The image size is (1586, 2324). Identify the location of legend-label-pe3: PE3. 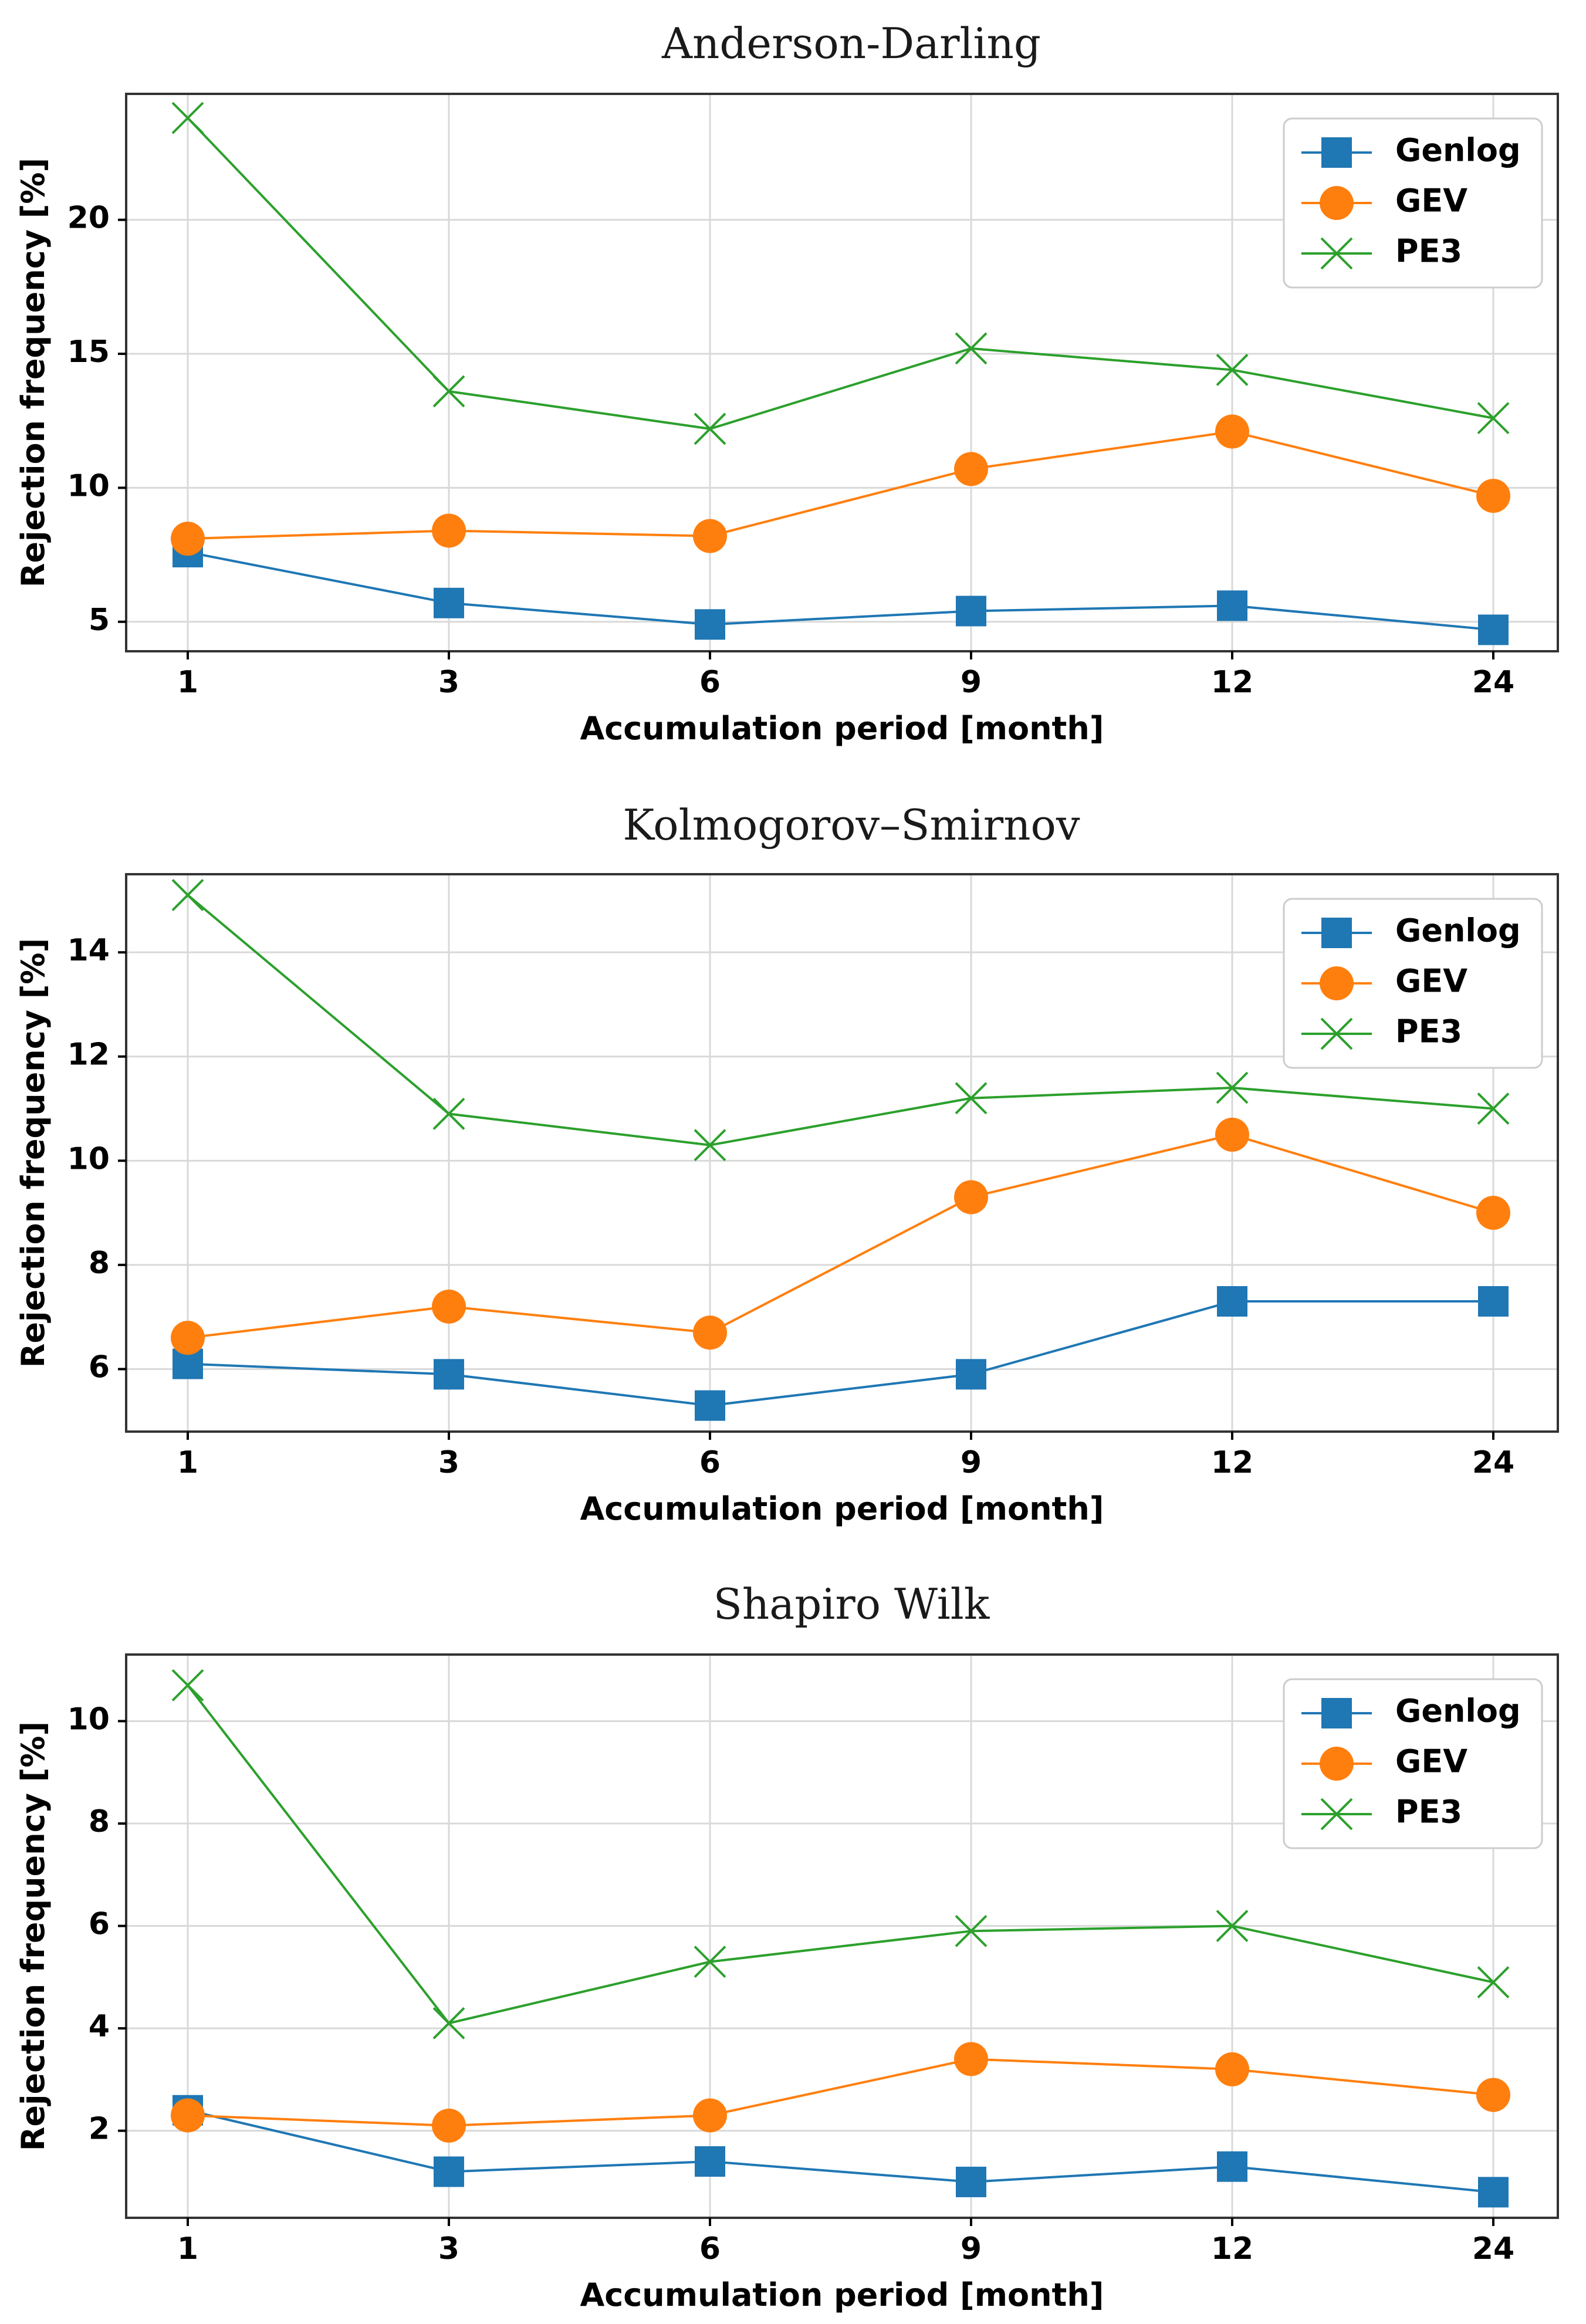
(1428, 251).